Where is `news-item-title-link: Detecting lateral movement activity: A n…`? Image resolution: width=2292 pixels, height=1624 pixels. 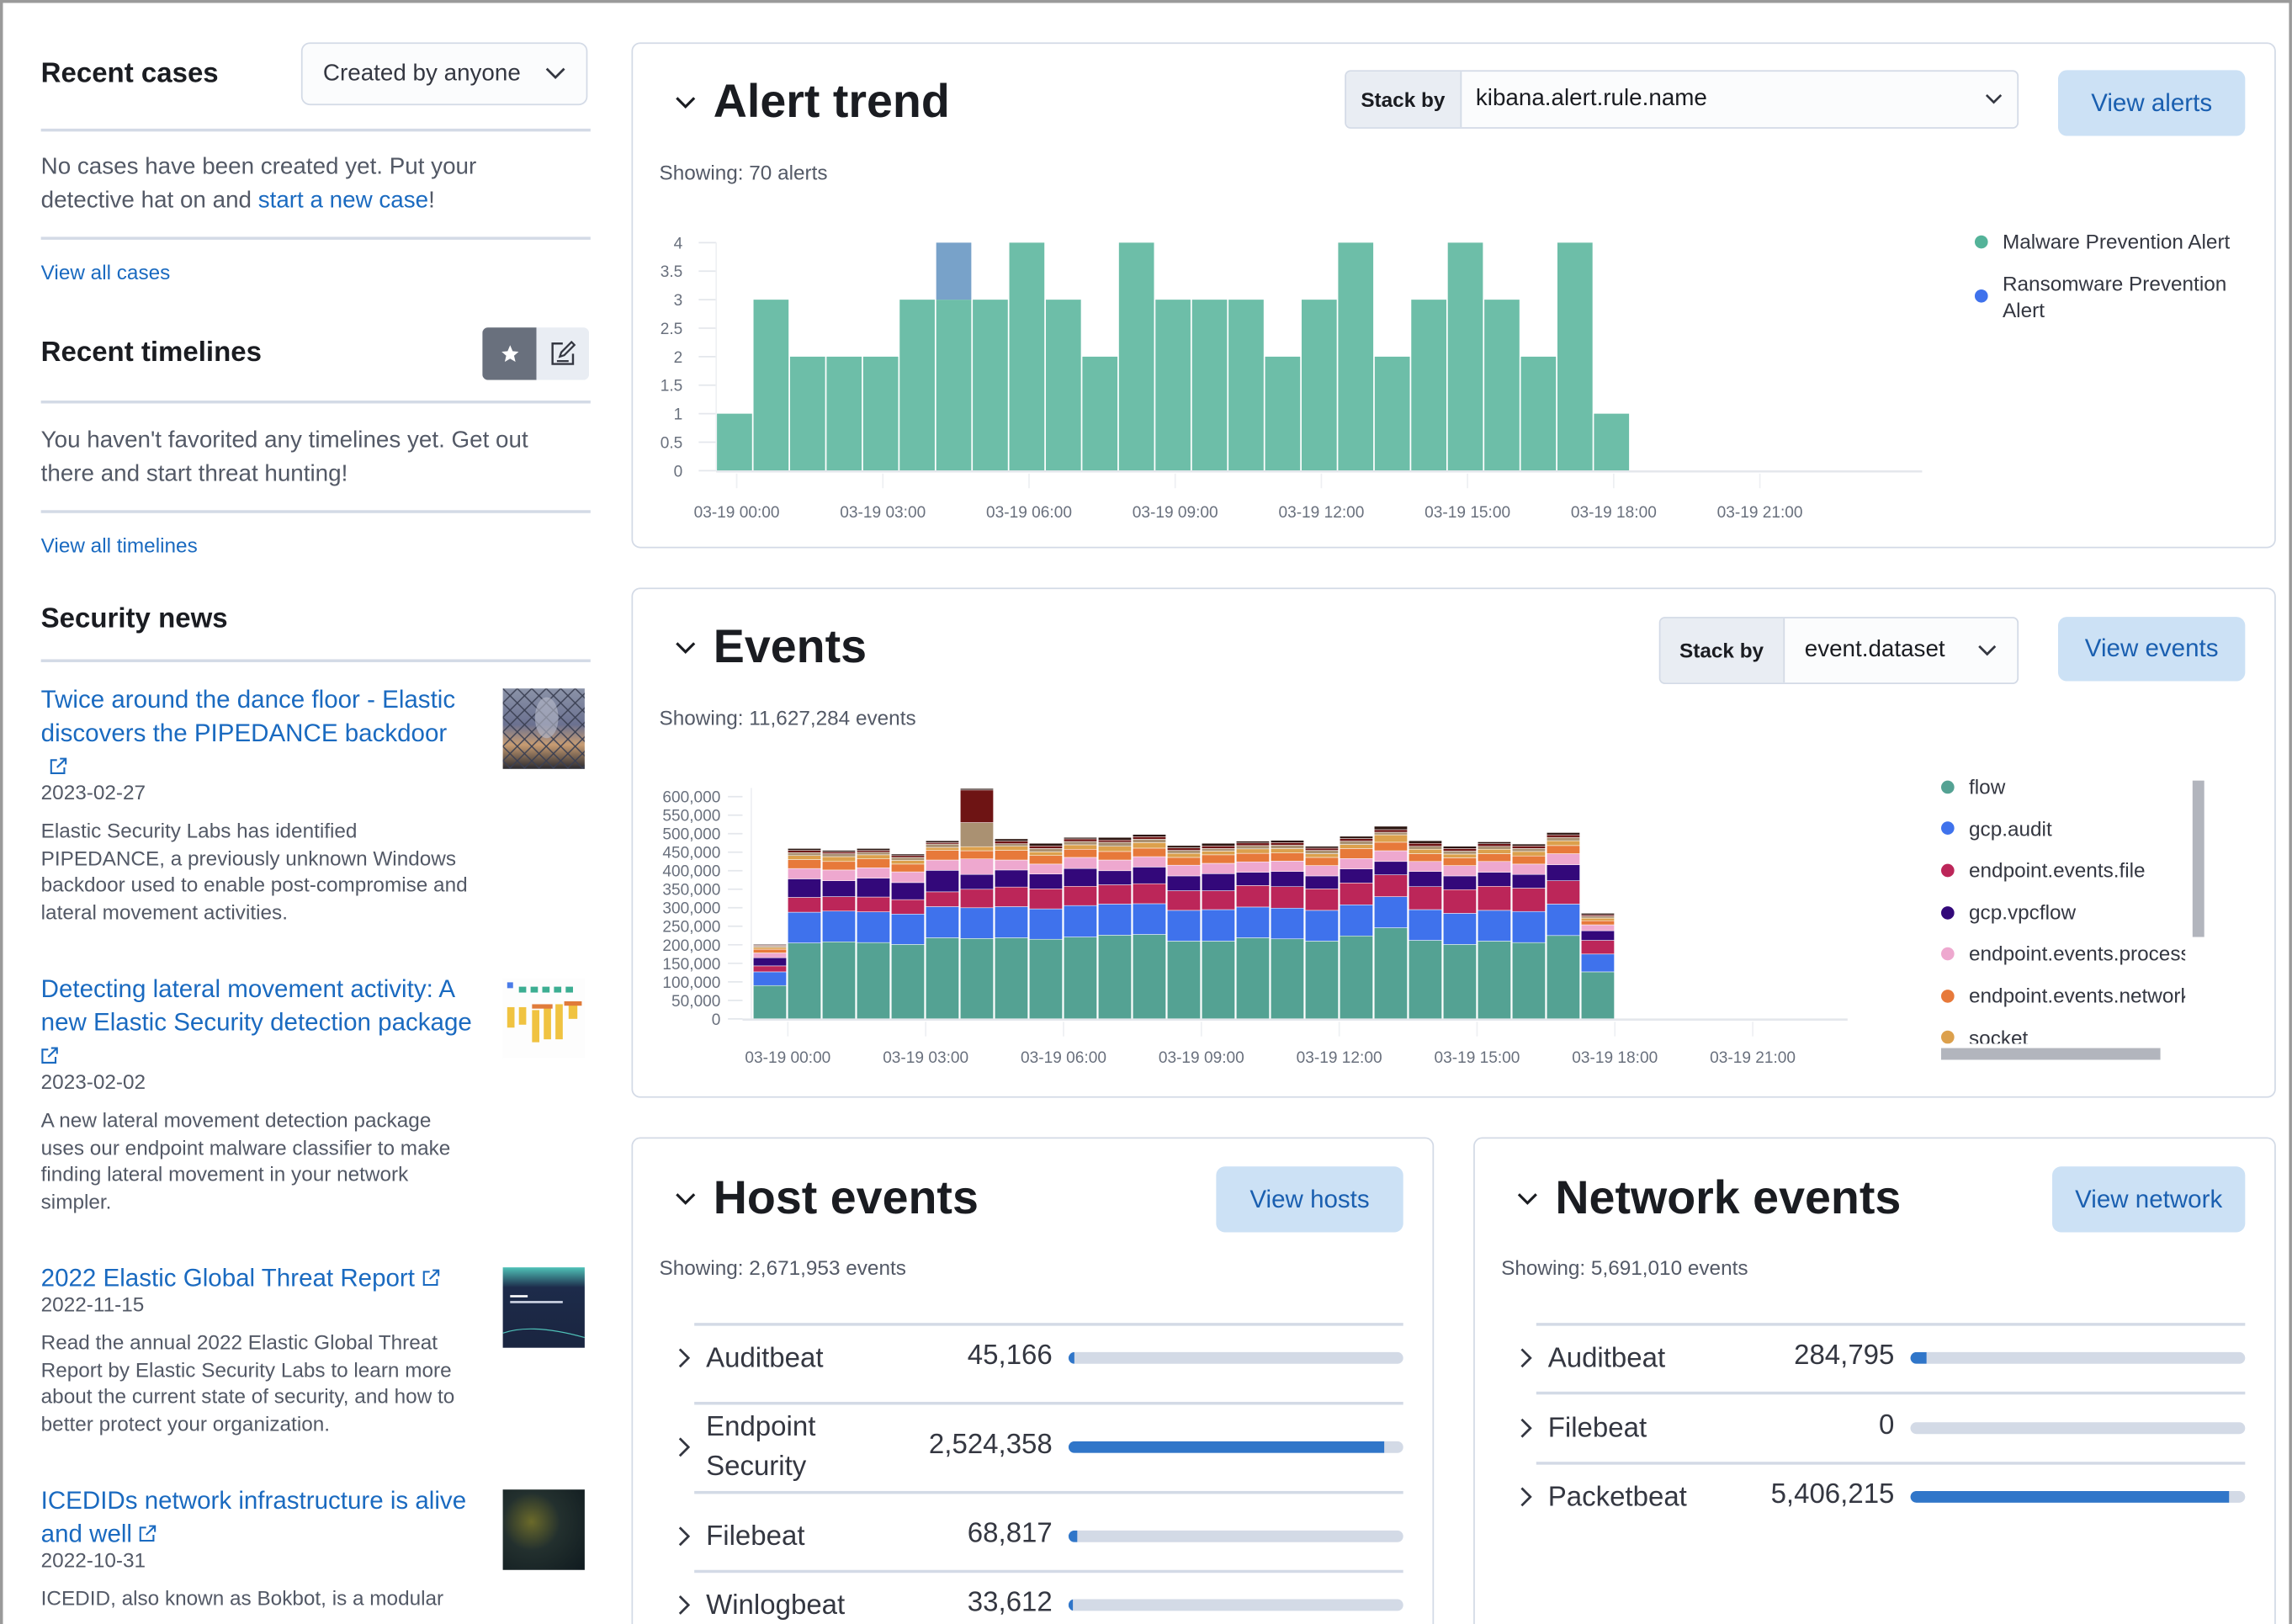 news-item-title-link: Detecting lateral movement activity: A n… is located at coordinates (260, 1022).